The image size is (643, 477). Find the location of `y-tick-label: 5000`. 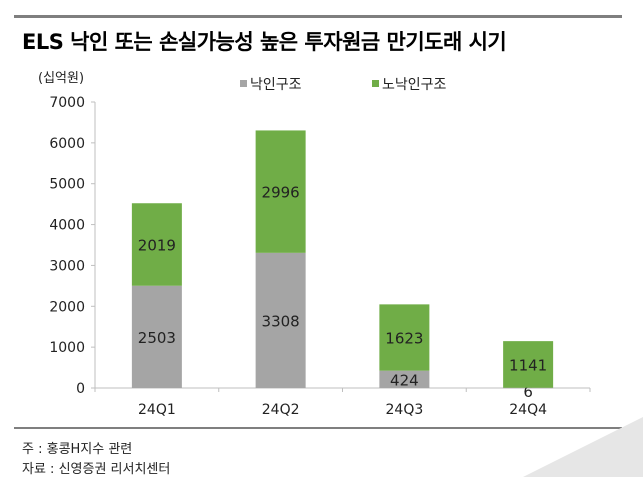

y-tick-label: 5000 is located at coordinates (67, 185).